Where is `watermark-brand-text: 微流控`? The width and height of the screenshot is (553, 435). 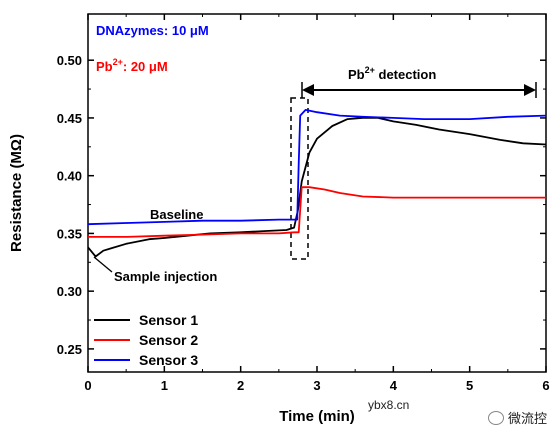
watermark-brand-text: 微流控 is located at coordinates (528, 418).